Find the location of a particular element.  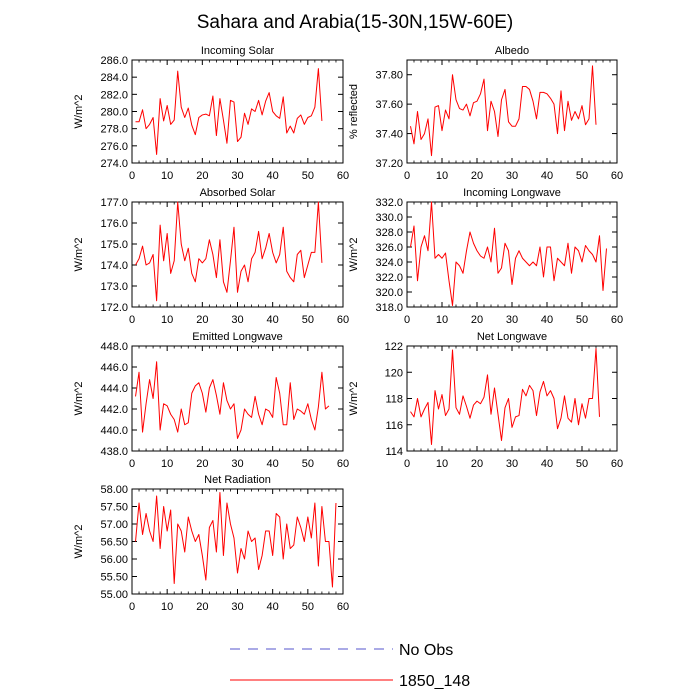

y-tick-label: 446.0 is located at coordinates (114, 368).